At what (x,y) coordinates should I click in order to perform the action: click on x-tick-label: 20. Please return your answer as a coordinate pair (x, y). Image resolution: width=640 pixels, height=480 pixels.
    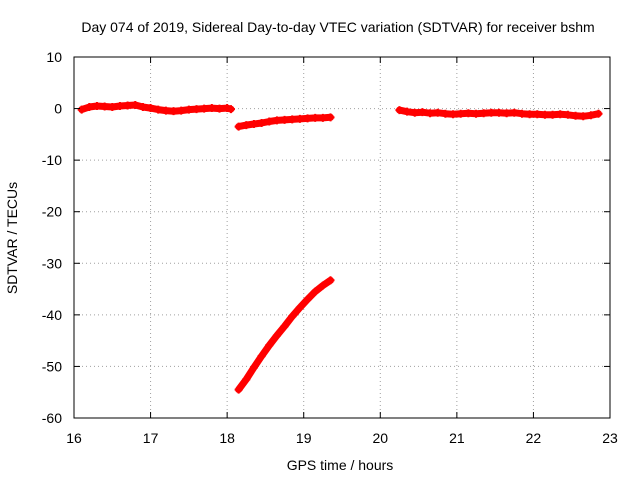
    Looking at the image, I should click on (380, 438).